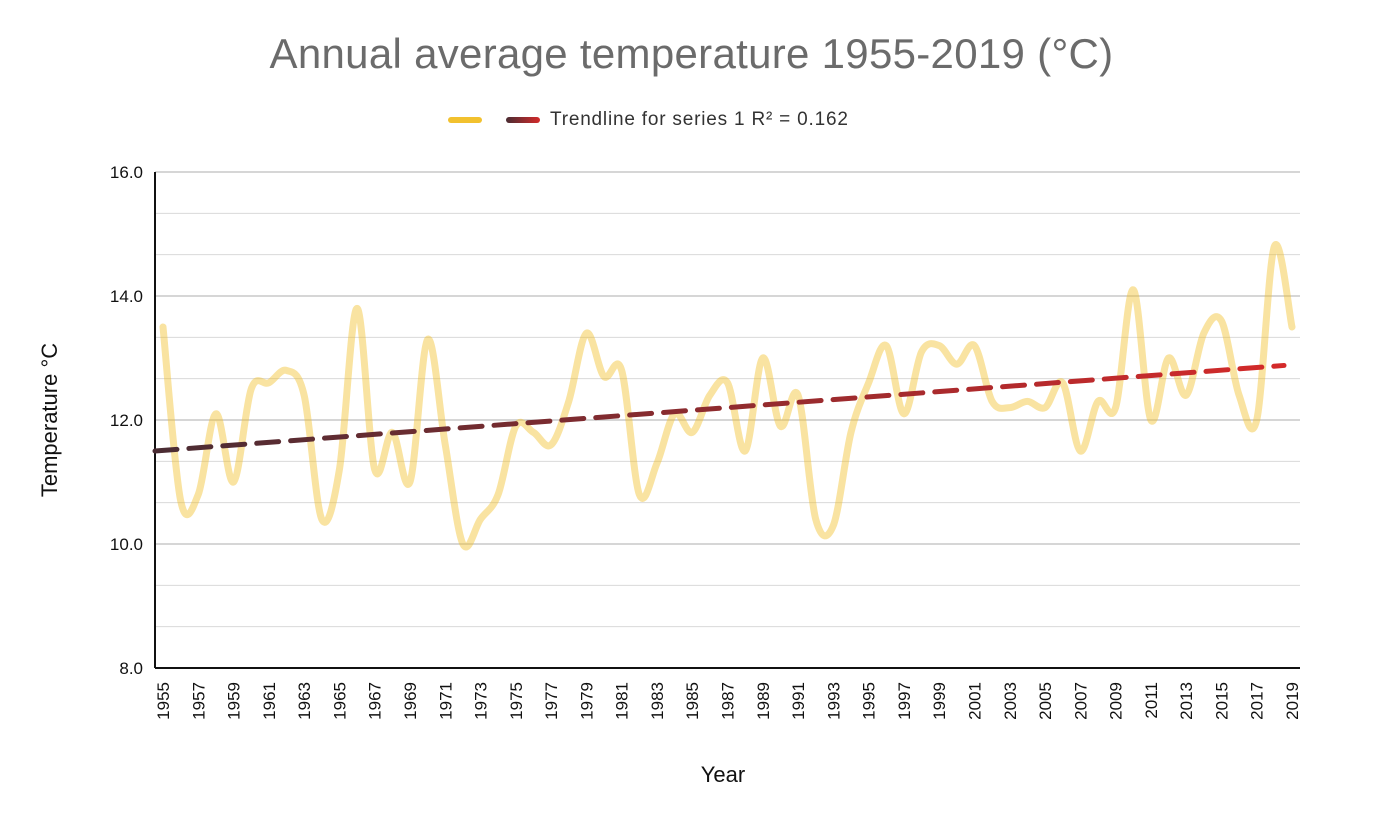  Describe the element at coordinates (699, 119) in the screenshot. I see `legend-trendline-label: Trendline for series 1 R² = 0.162` at that location.